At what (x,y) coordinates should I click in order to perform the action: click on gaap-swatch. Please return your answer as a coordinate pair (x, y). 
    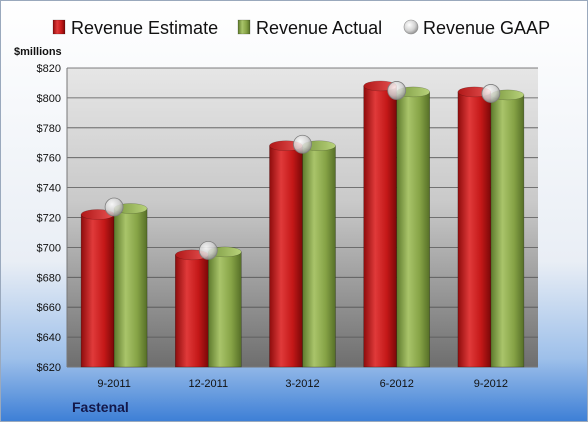
    Looking at the image, I should click on (411, 27).